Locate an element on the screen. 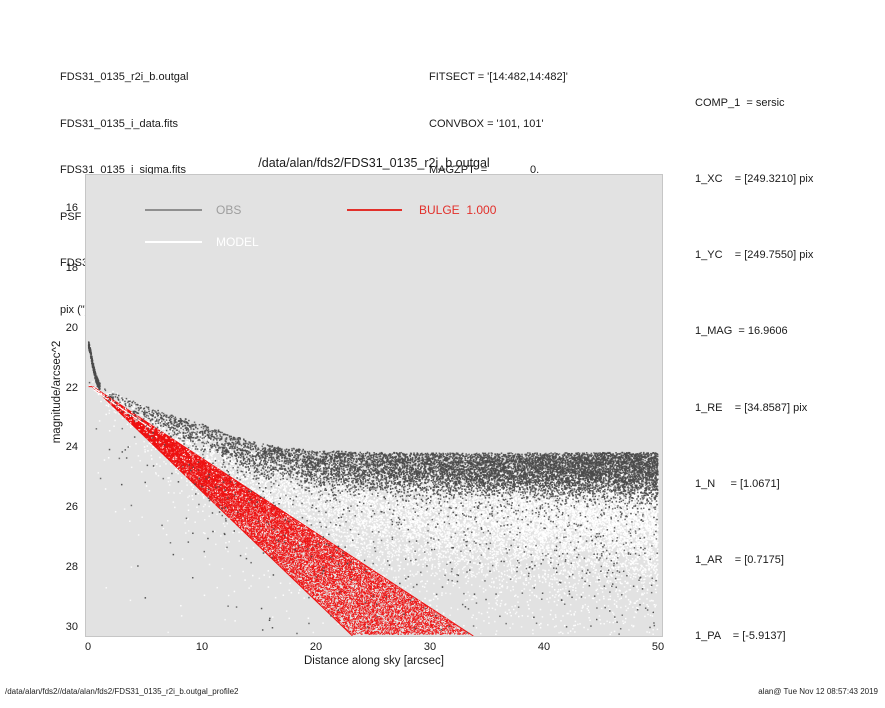  header-line: 1_AR = [0.7175] is located at coordinates (739, 560).